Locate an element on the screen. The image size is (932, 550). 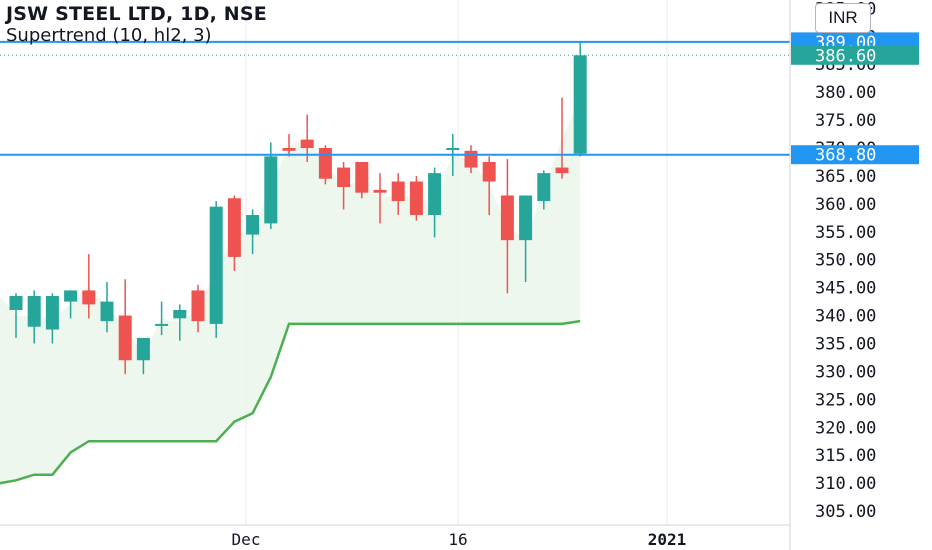
price-tick-label: 345.00 is located at coordinates (845, 289).